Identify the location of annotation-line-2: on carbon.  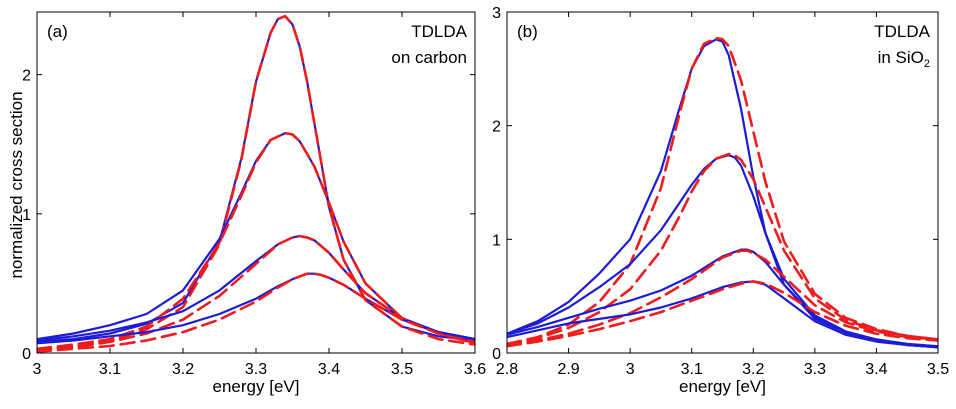
(429, 57).